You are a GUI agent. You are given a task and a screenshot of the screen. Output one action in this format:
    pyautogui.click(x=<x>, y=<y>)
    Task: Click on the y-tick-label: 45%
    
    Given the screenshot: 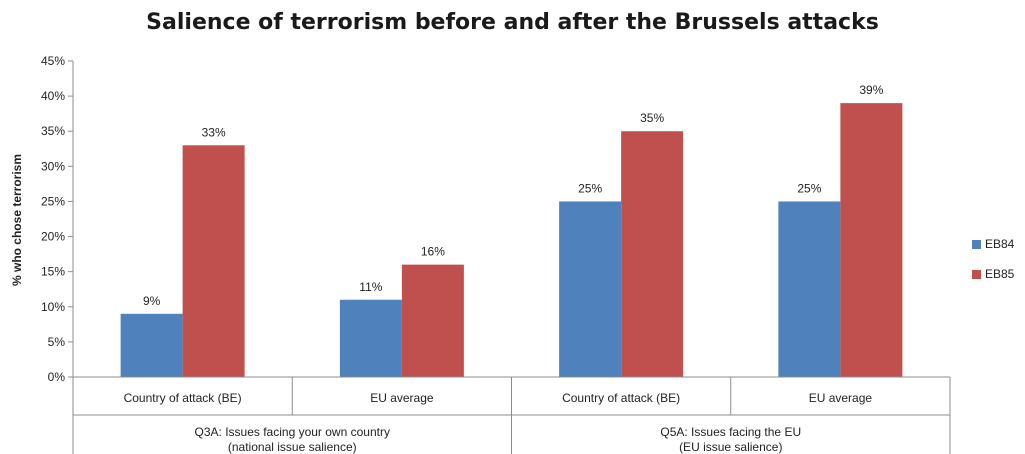 What is the action you would take?
    pyautogui.click(x=53, y=61)
    